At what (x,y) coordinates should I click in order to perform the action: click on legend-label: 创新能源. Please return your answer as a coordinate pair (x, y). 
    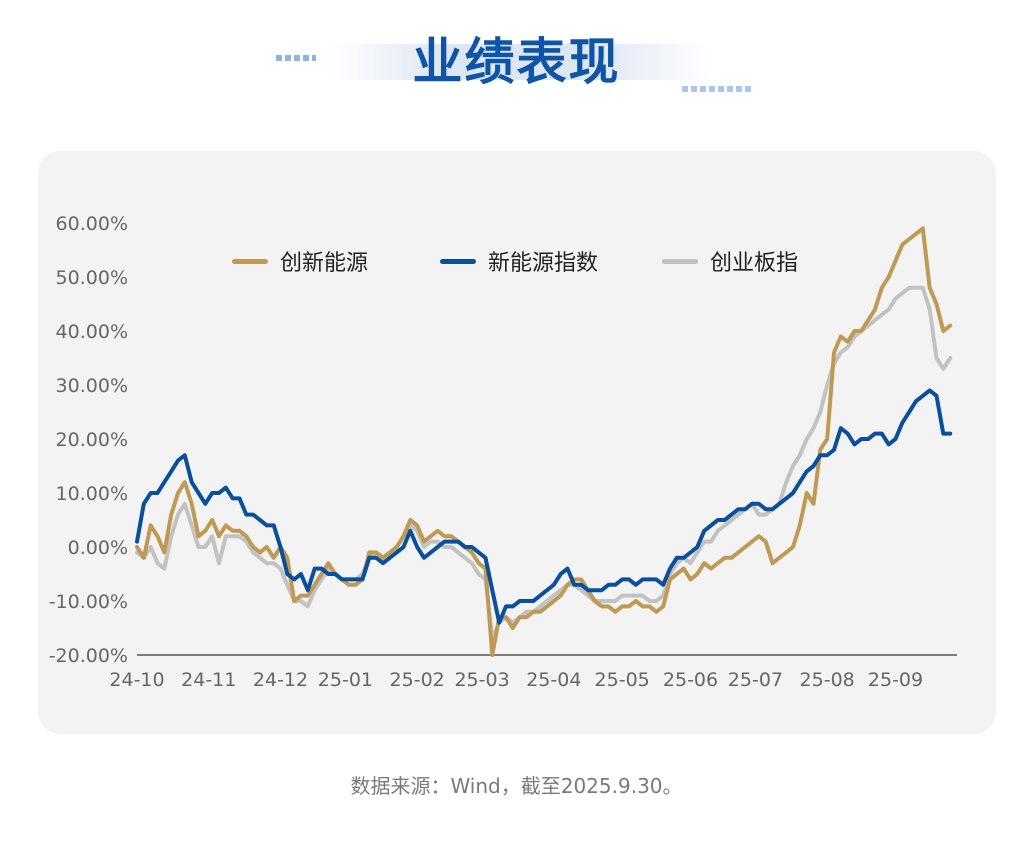
    Looking at the image, I should click on (324, 263).